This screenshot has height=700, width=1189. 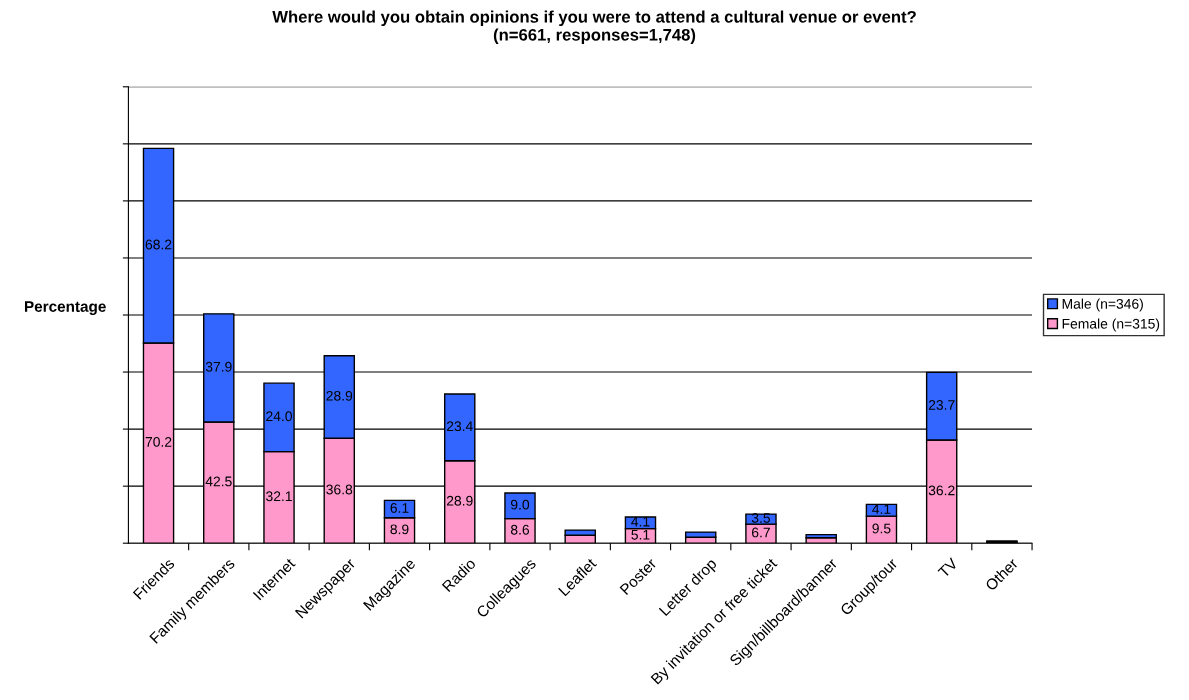 I want to click on y-axis-title: Percentage, so click(x=65, y=308).